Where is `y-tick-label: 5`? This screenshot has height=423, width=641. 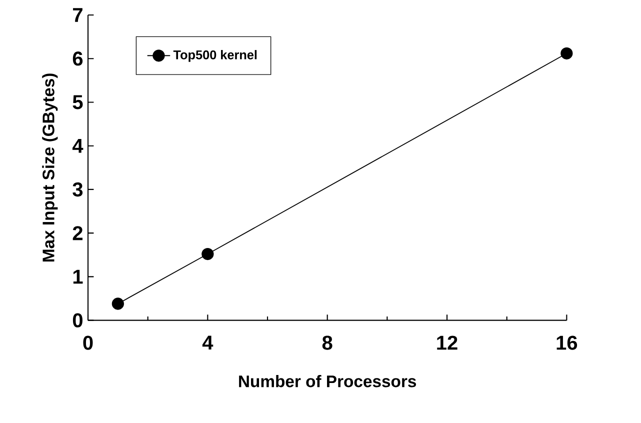
y-tick-label: 5 is located at coordinates (77, 102).